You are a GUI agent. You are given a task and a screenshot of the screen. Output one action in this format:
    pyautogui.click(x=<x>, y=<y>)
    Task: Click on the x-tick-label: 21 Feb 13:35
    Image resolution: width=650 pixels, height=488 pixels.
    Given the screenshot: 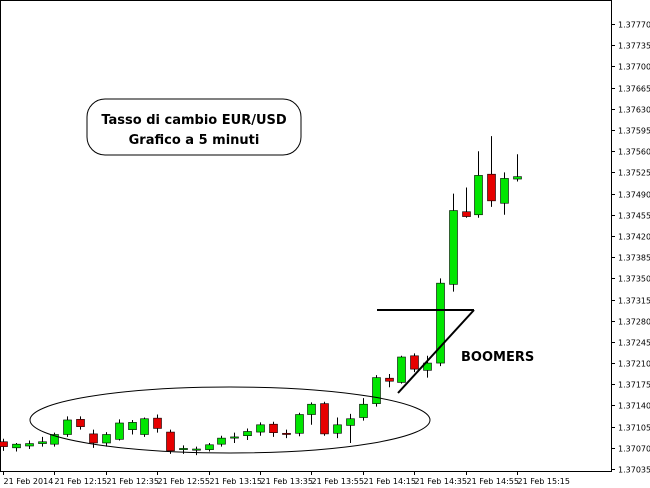 What is the action you would take?
    pyautogui.click(x=287, y=481)
    